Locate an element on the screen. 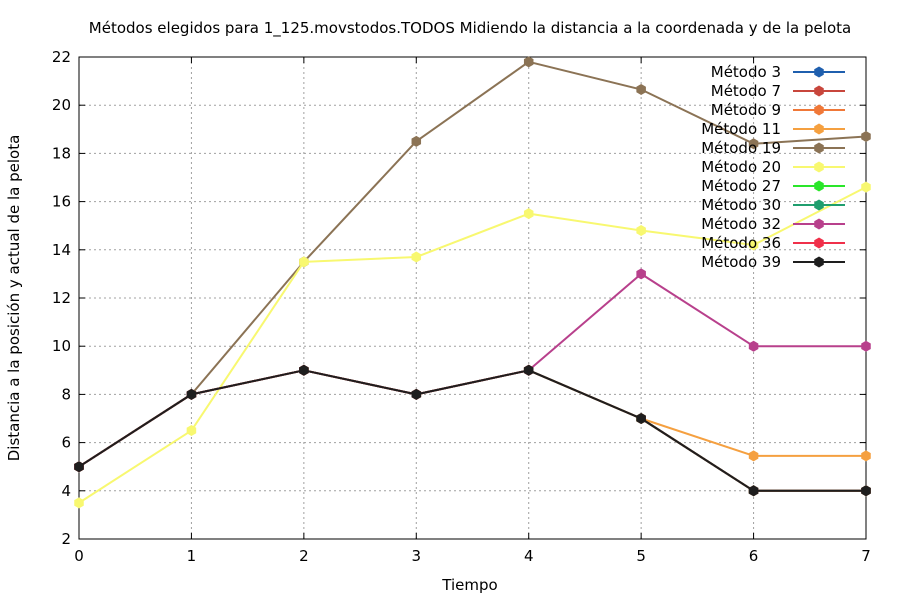 Image resolution: width=900 pixels, height=600 pixels. legend-label: Método 36 is located at coordinates (741, 243).